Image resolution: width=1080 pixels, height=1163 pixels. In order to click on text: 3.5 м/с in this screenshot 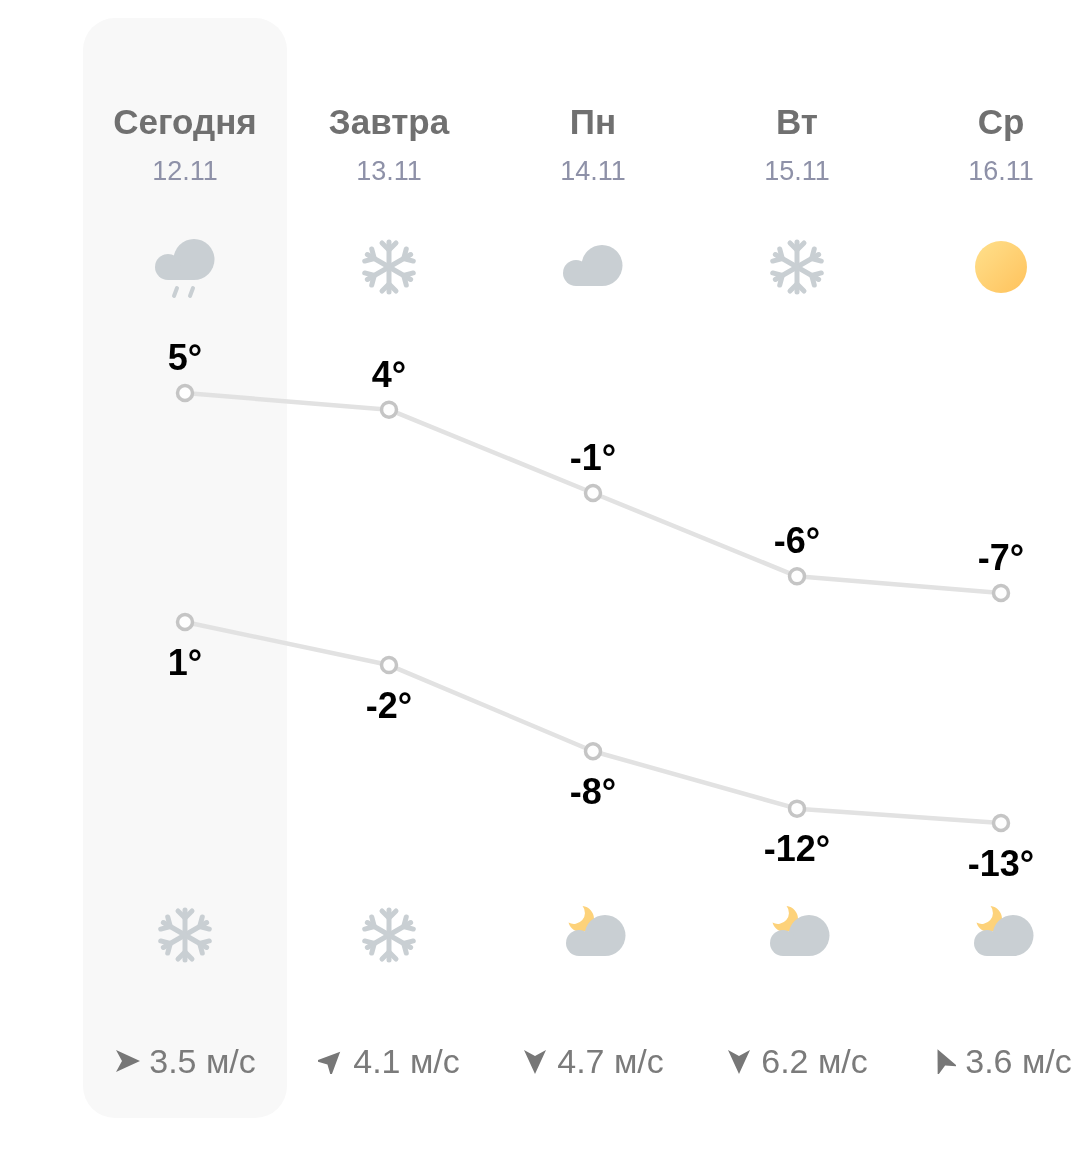, I will do `click(202, 1061)`.